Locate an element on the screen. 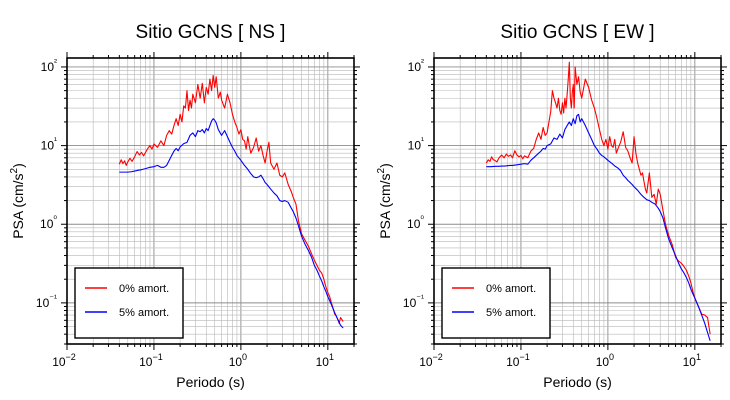 The image size is (730, 400). chart-title: Sitio GCNS [ NS ] is located at coordinates (211, 32).